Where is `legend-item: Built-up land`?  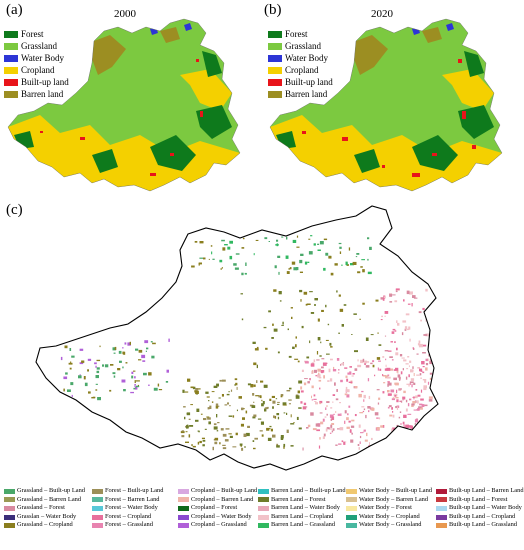
legend-item: Built-up land is located at coordinates (300, 82).